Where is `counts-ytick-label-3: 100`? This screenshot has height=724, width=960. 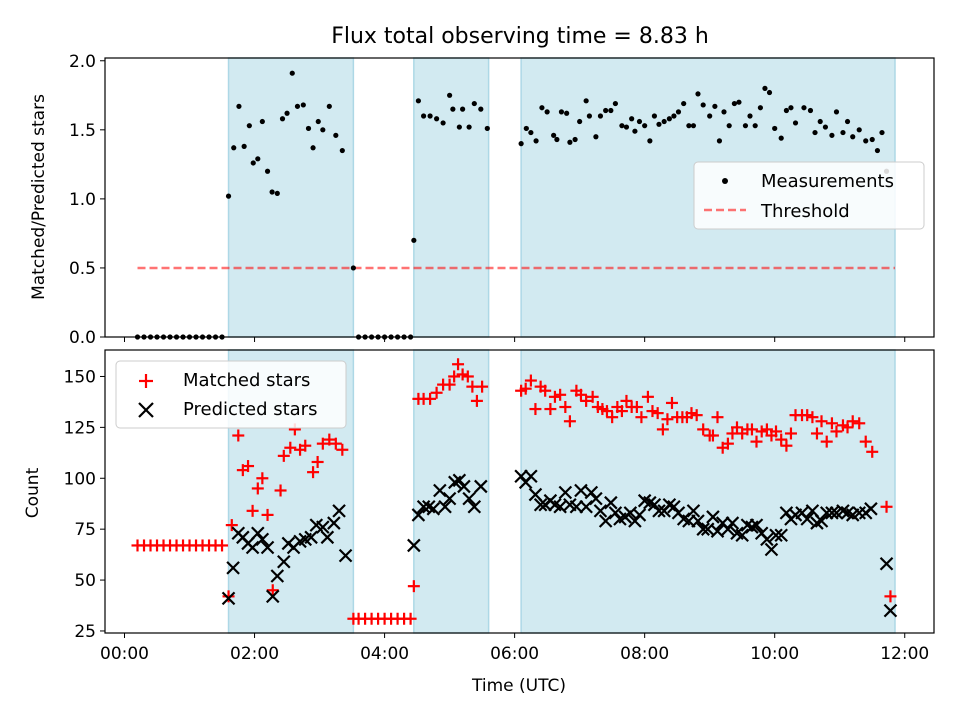 counts-ytick-label-3: 100 is located at coordinates (80, 479).